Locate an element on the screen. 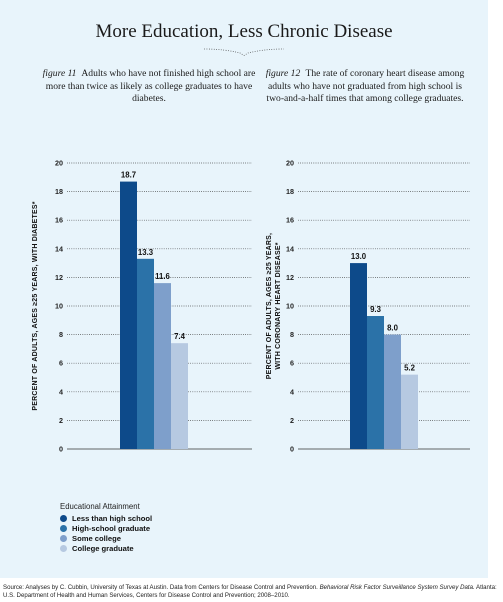 The height and width of the screenshot is (602, 503). bar-value-label: 11.6 is located at coordinates (162, 276).